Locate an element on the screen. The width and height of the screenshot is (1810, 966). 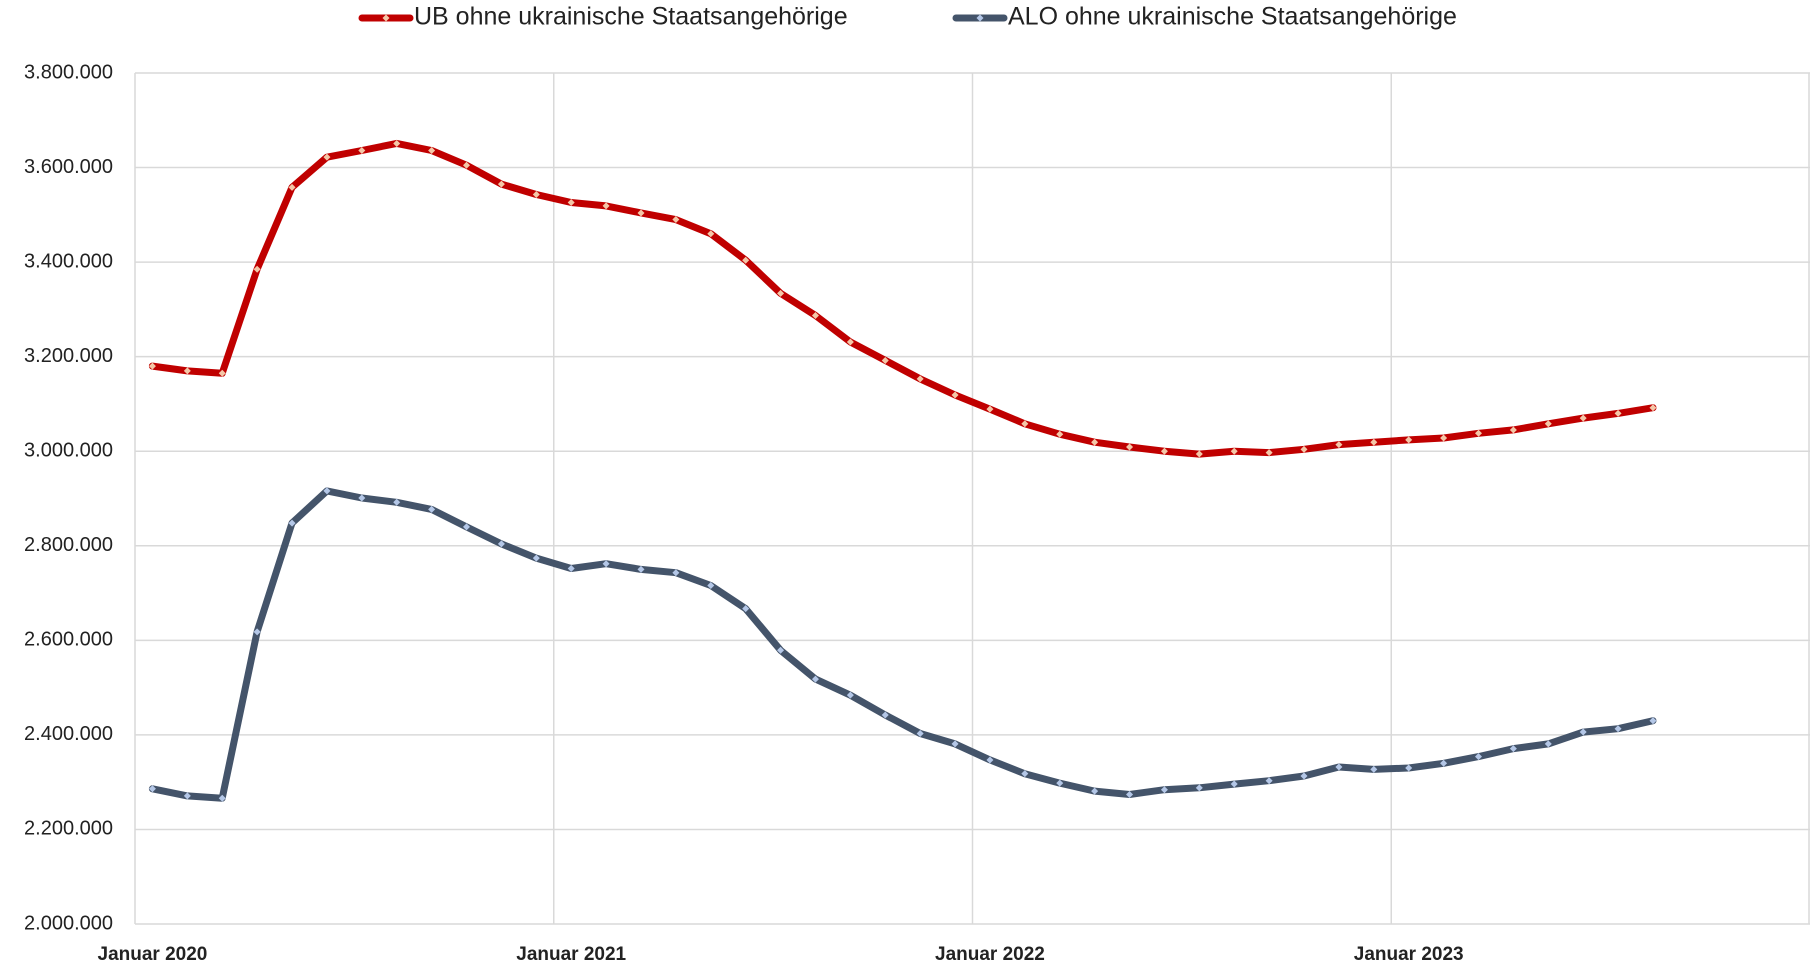
y-tick-label: 2.600.000 is located at coordinates (68, 640).